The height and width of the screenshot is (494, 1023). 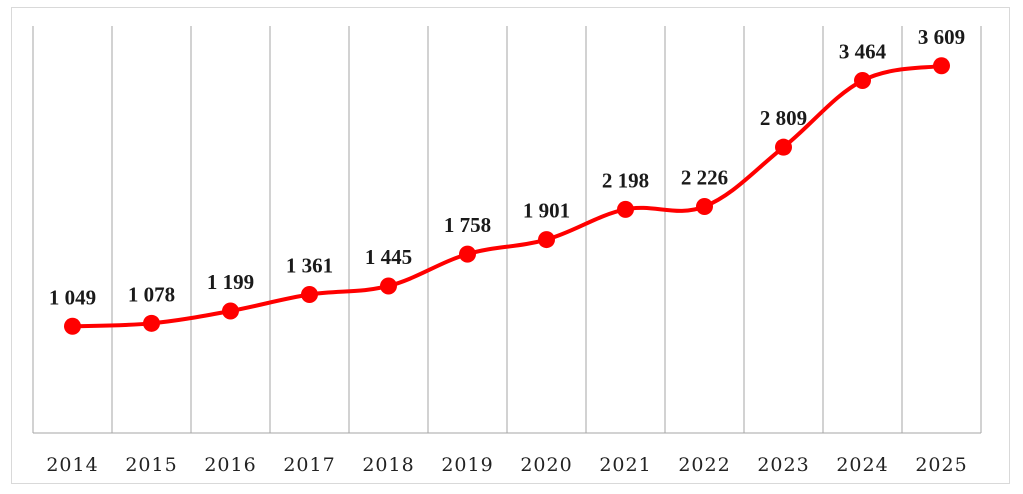 What do you see at coordinates (388, 465) in the screenshot?
I see `x-tick-2018: 2018` at bounding box center [388, 465].